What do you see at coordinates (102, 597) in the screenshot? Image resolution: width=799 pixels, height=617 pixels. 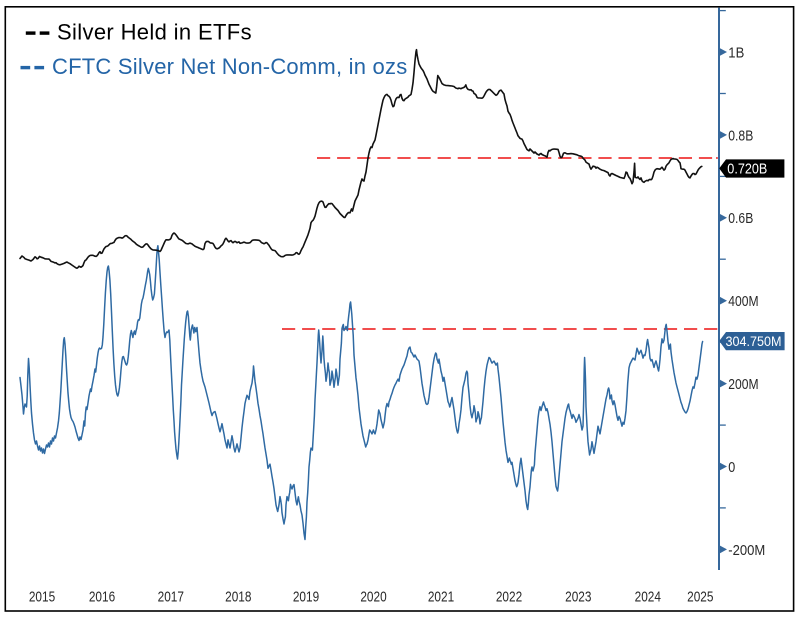 I see `svg-text: 2016` at bounding box center [102, 597].